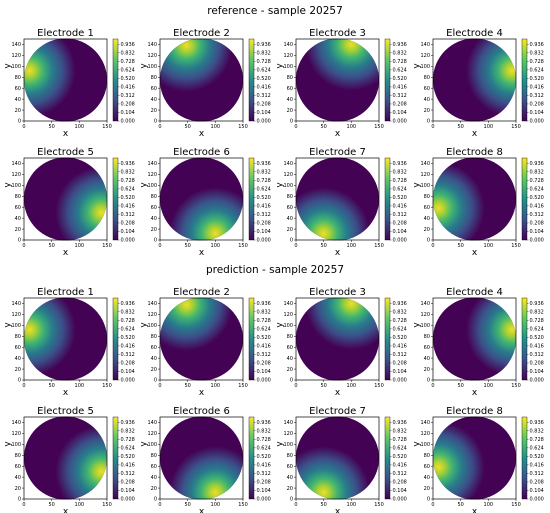  I want to click on colorbar-tick-label: 0.728, so click(400, 181).